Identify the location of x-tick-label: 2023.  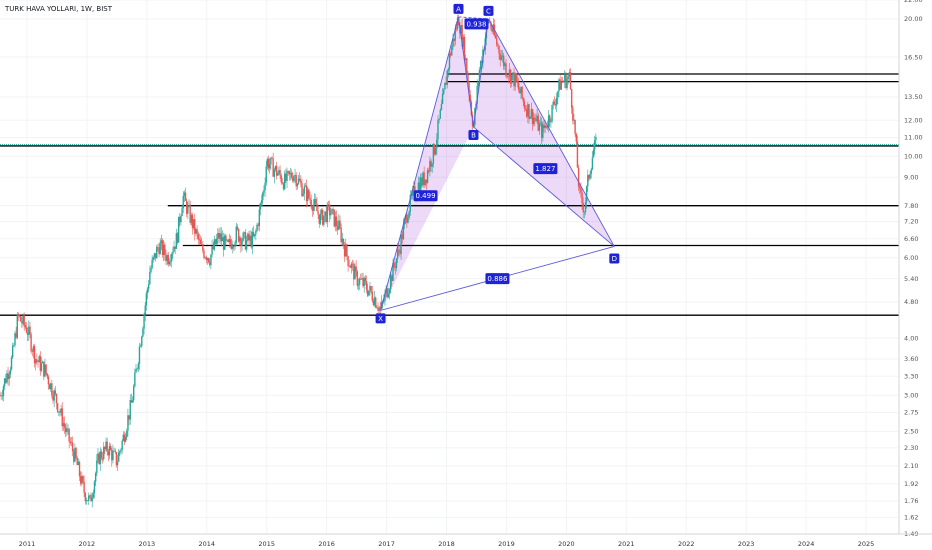
(746, 544).